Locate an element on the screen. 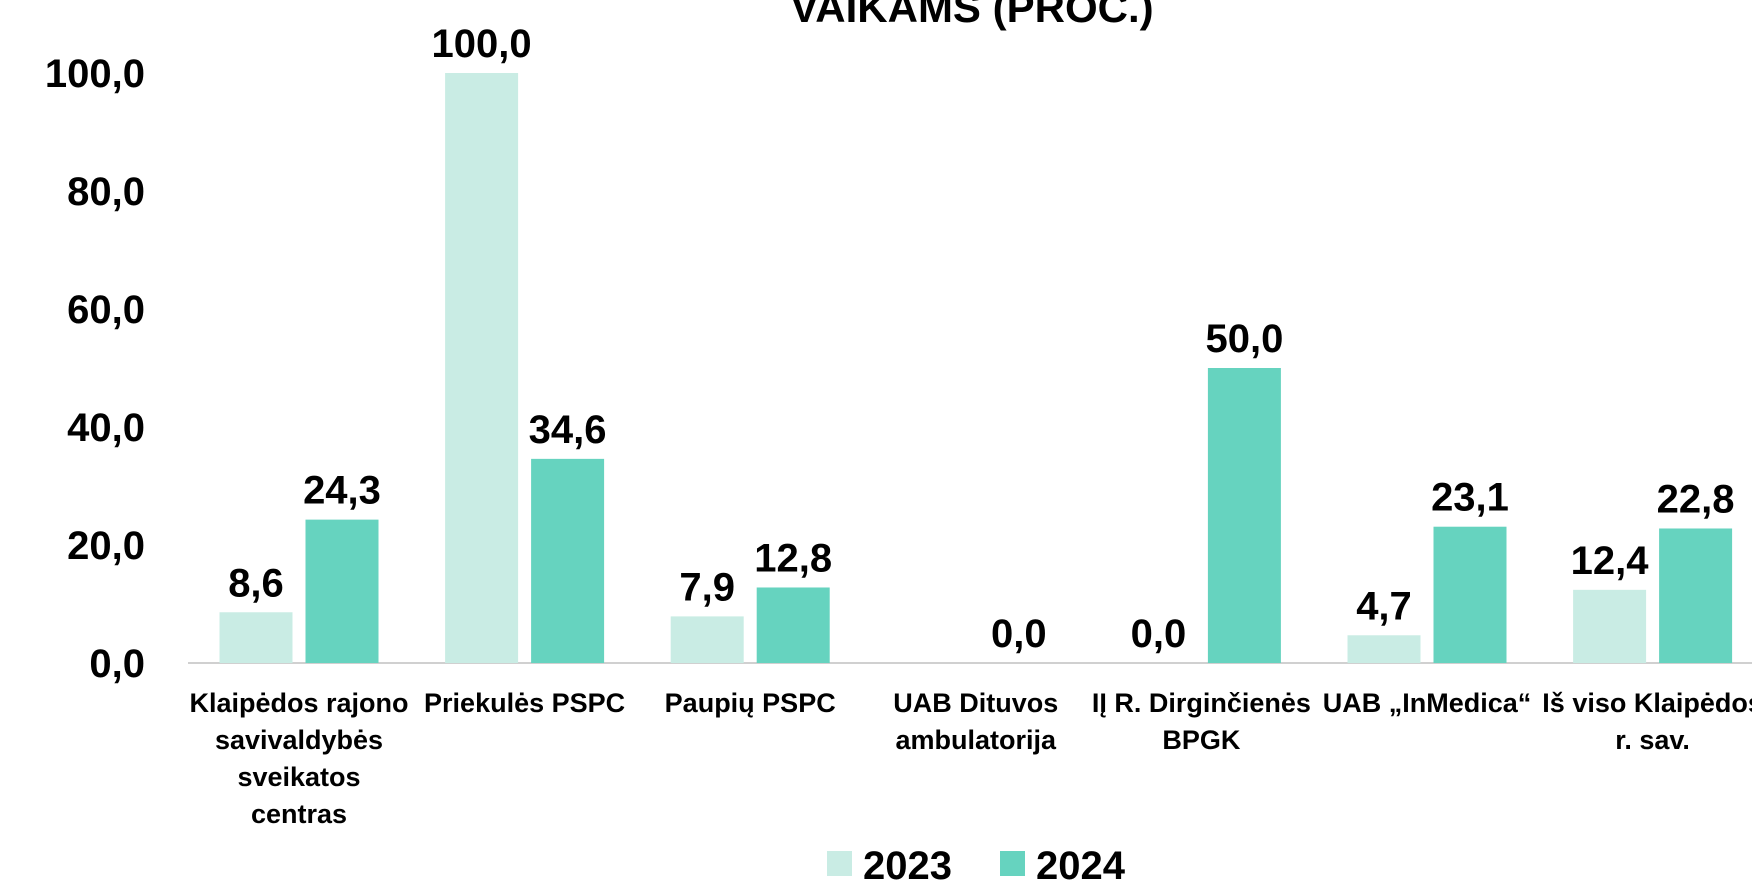  value-label: 34,6 is located at coordinates (568, 430).